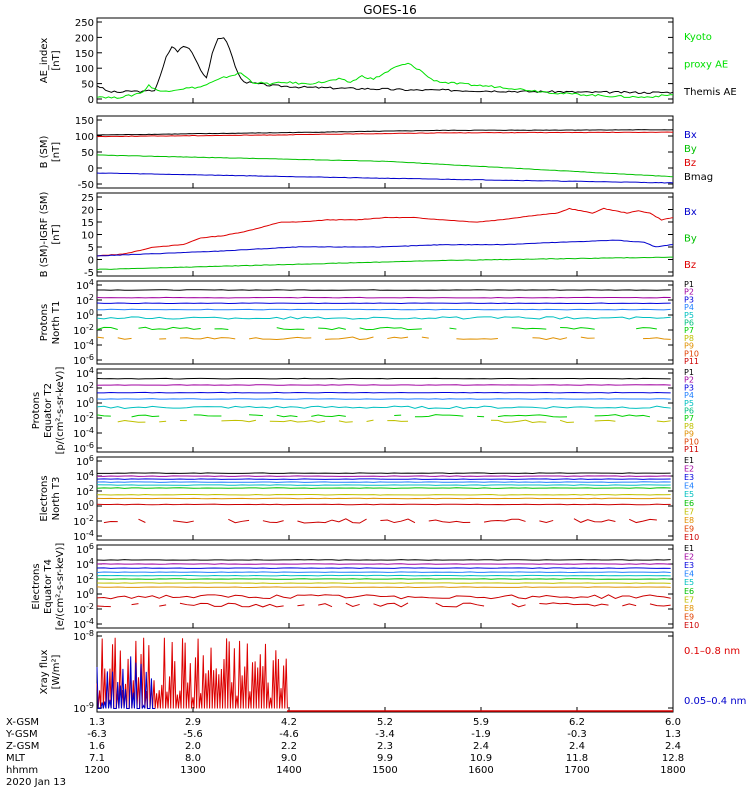 The image size is (750, 800). What do you see at coordinates (689, 338) in the screenshot?
I see `protons-t1-legend-p8: P8` at bounding box center [689, 338].